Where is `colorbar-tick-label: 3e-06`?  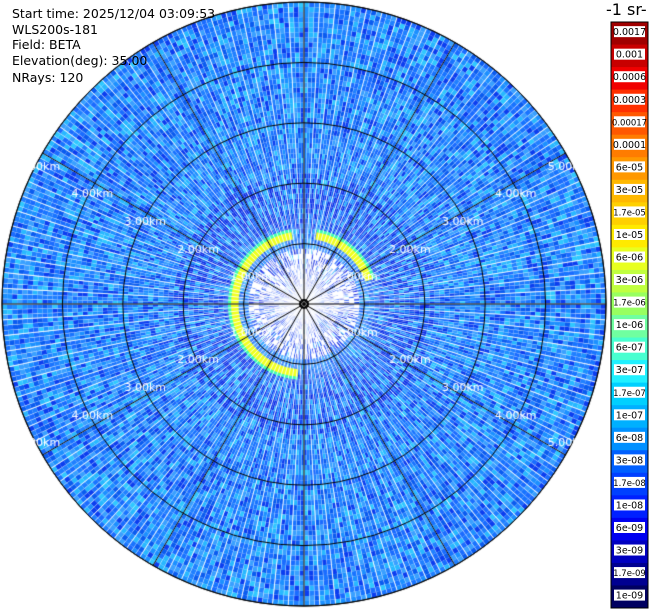 colorbar-tick-label: 3e-06 is located at coordinates (629, 280).